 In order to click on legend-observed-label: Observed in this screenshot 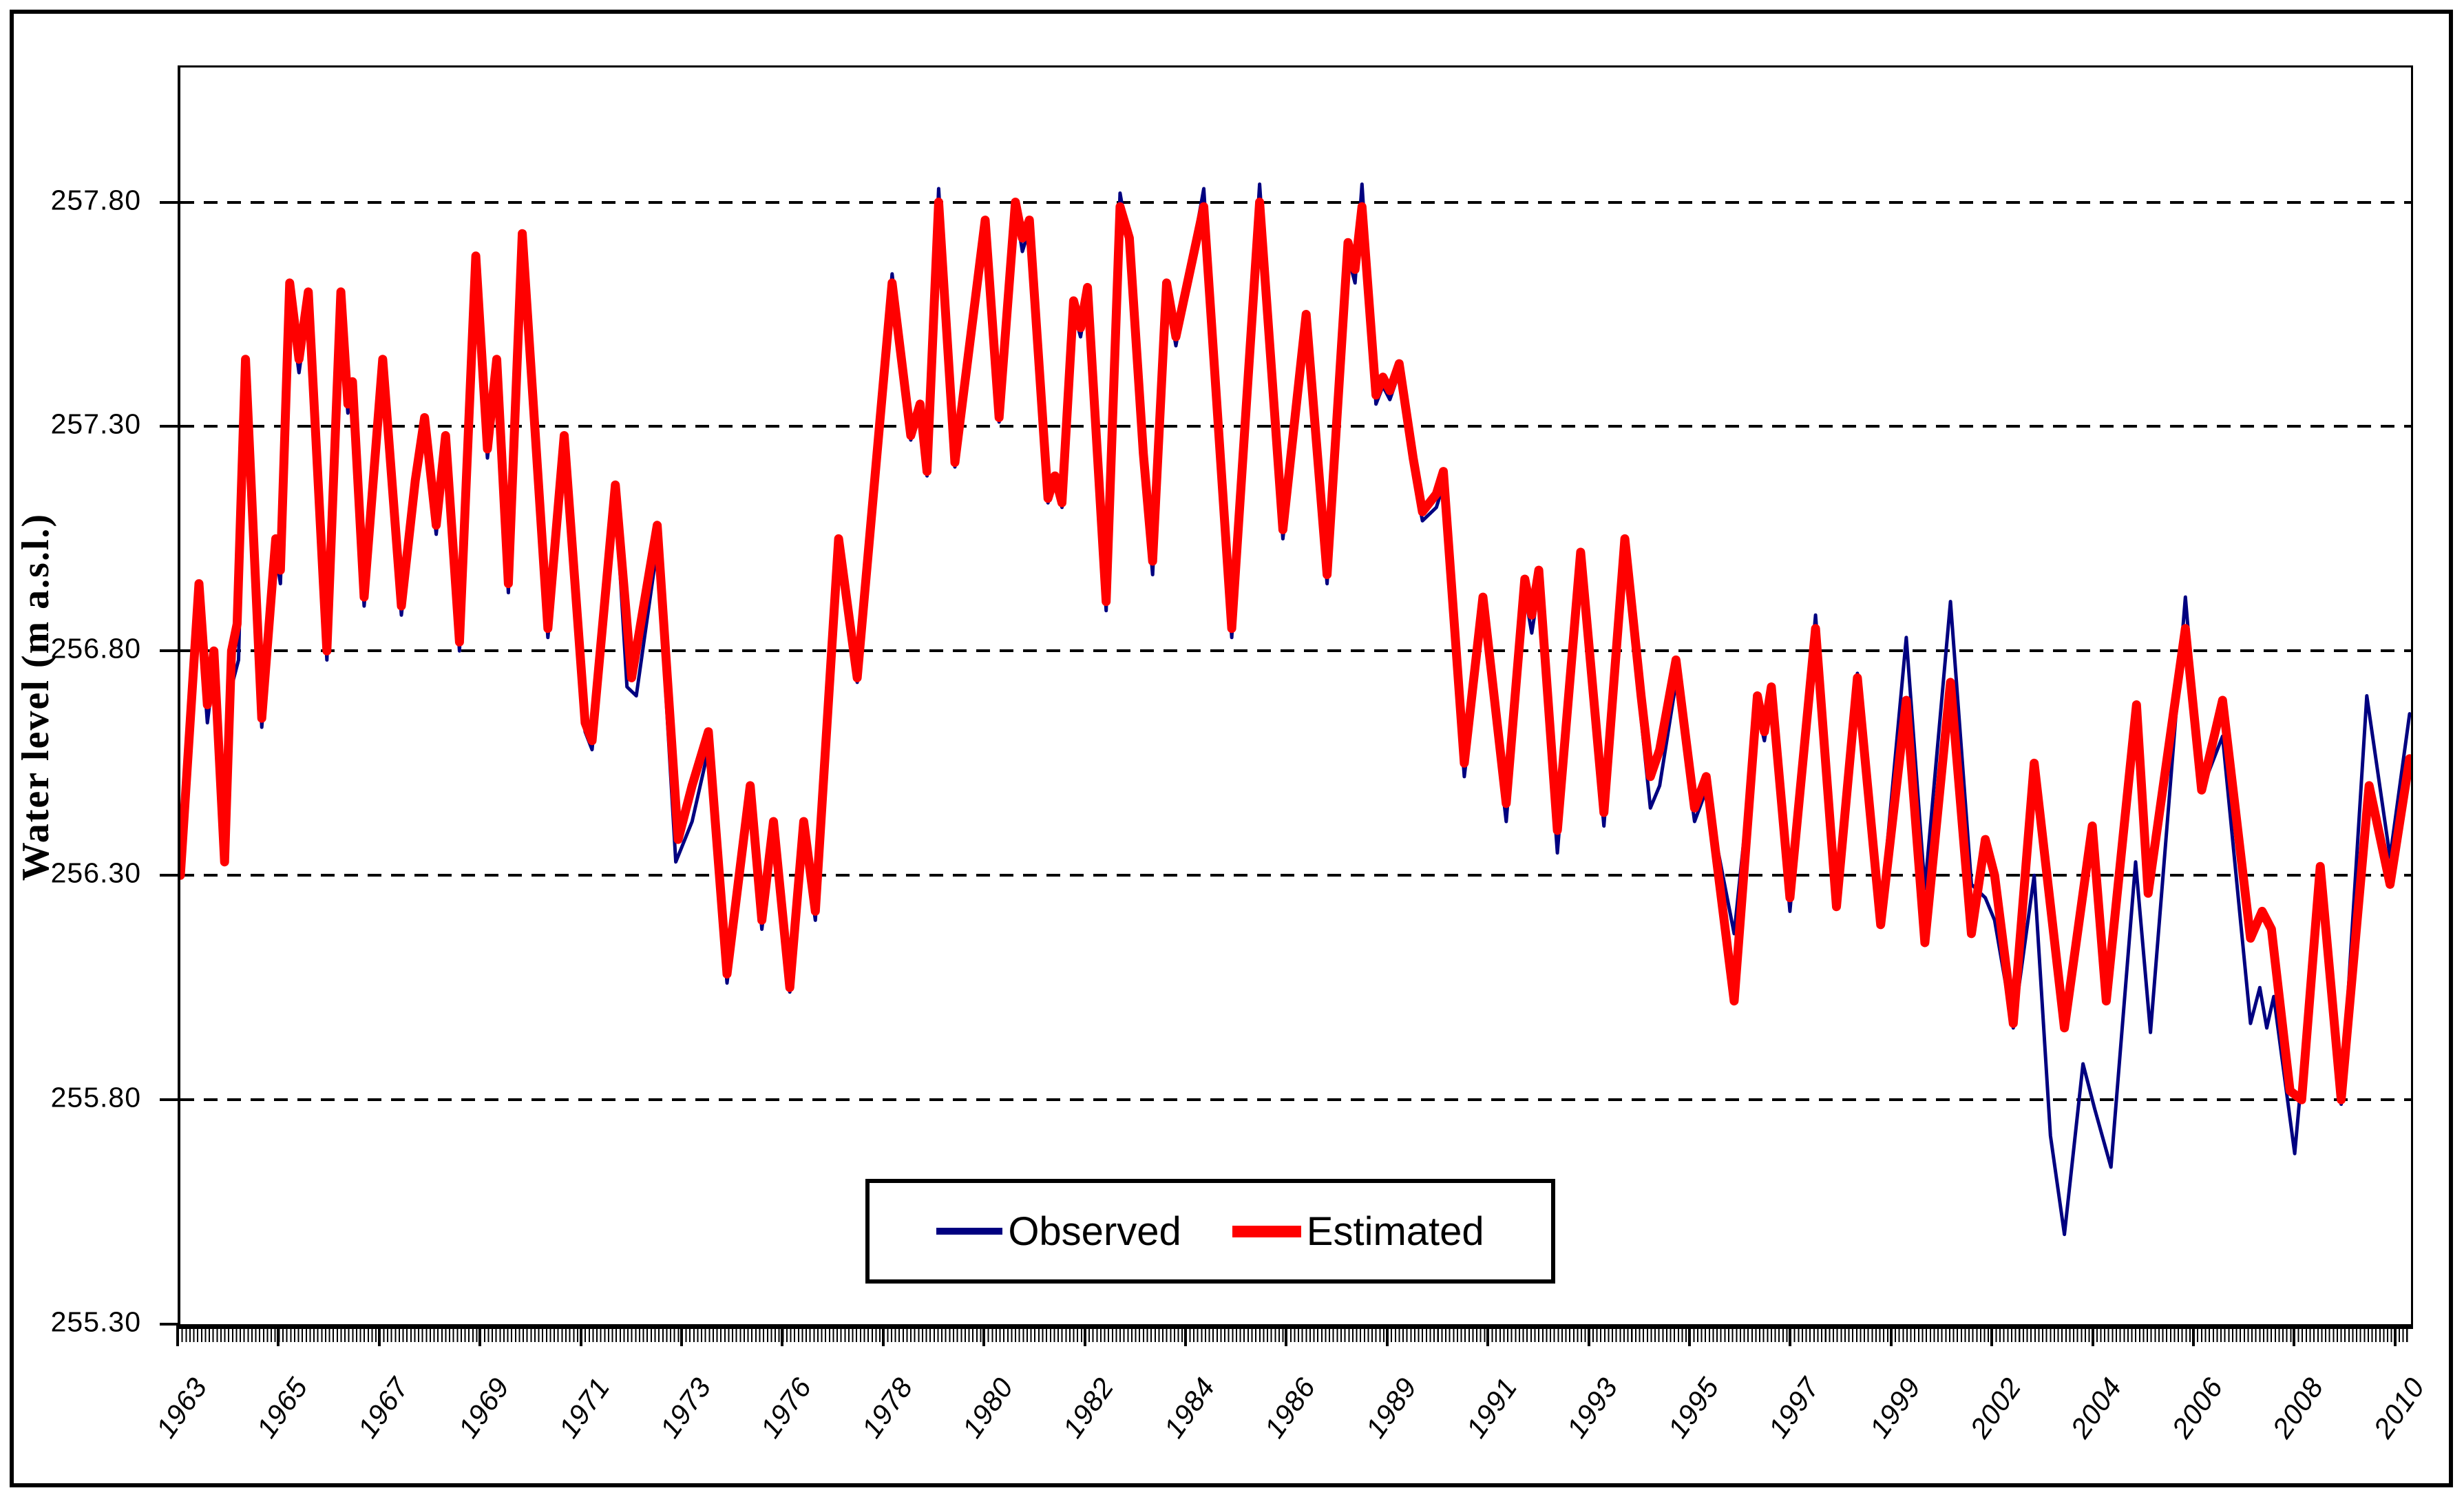, I will do `click(1094, 1231)`.